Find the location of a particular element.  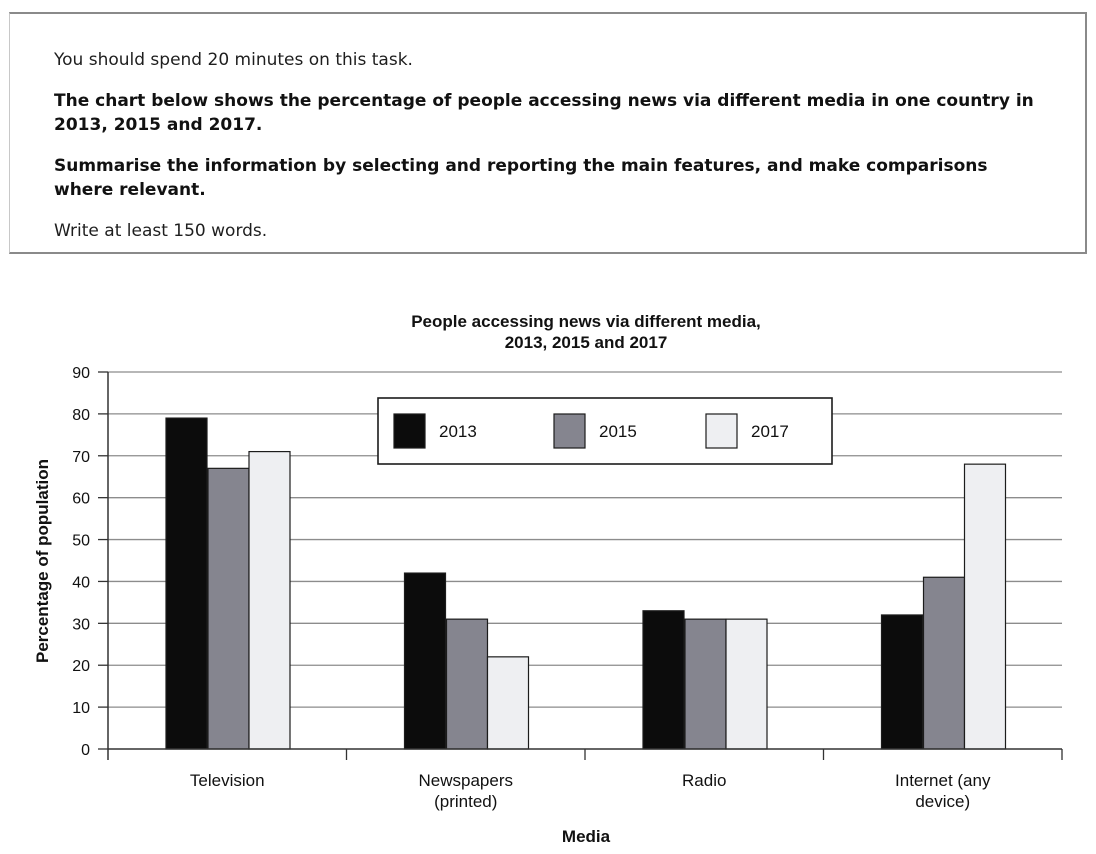

x-category-label: Television is located at coordinates (227, 780).